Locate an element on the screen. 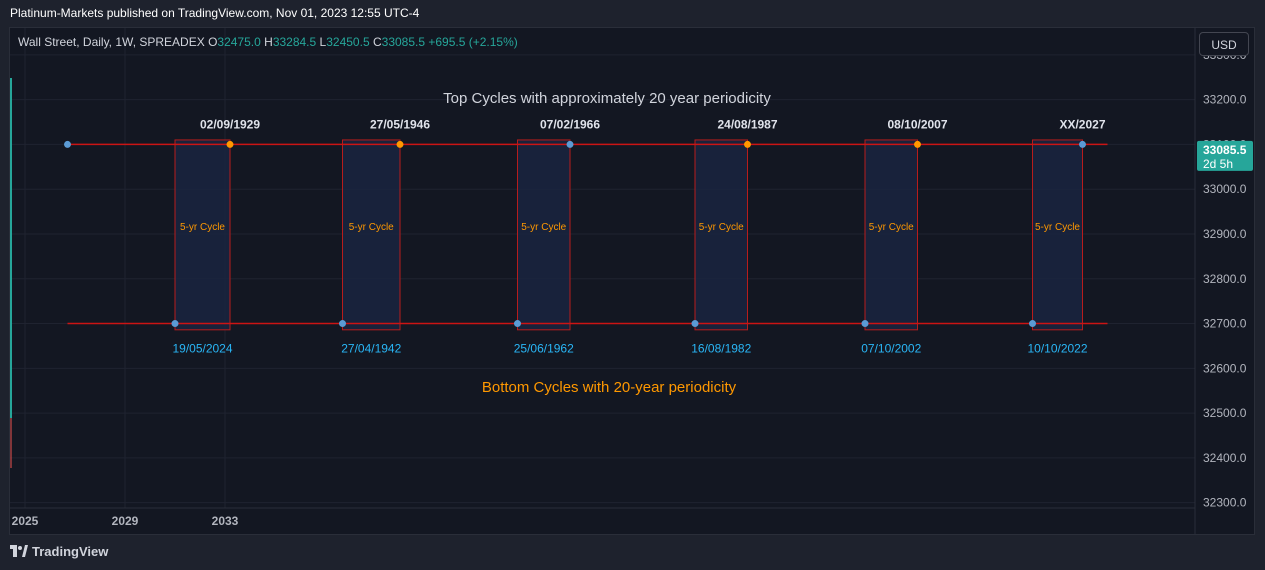 The image size is (1265, 570). high-value: 33284.5 is located at coordinates (294, 42).